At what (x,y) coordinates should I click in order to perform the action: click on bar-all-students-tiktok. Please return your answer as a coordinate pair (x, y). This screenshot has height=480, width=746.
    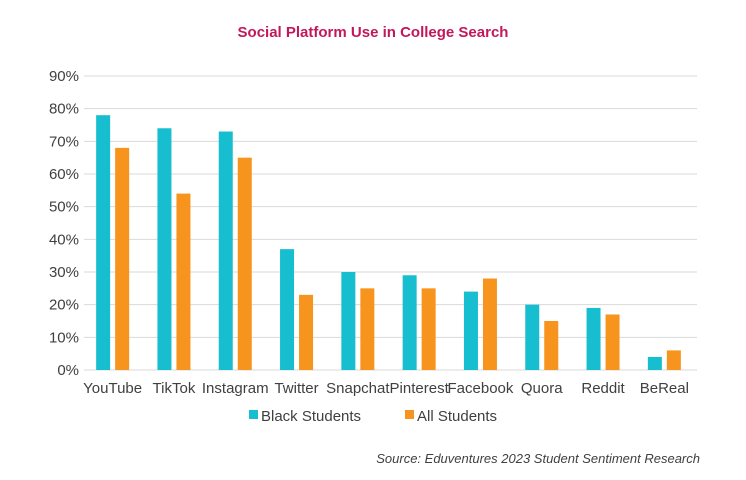
    Looking at the image, I should click on (183, 281).